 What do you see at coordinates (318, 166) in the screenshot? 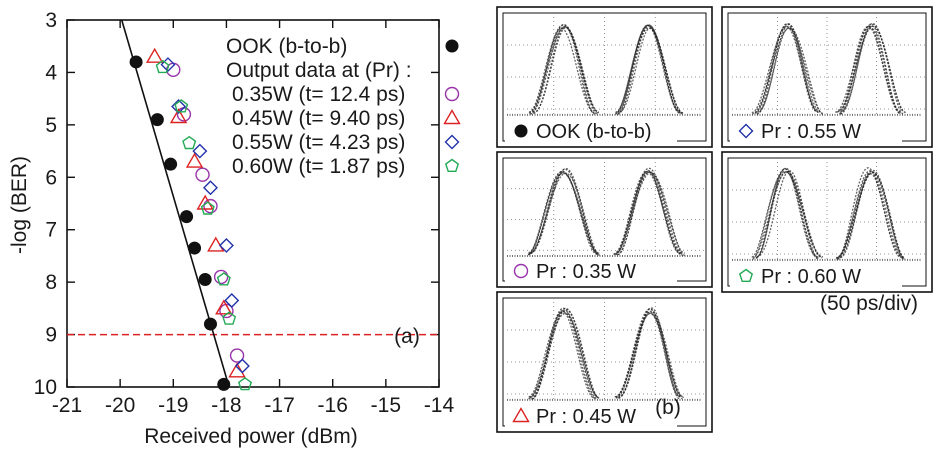
I see `legend-entry-label: 0.60W (t= 1.87 ps)` at bounding box center [318, 166].